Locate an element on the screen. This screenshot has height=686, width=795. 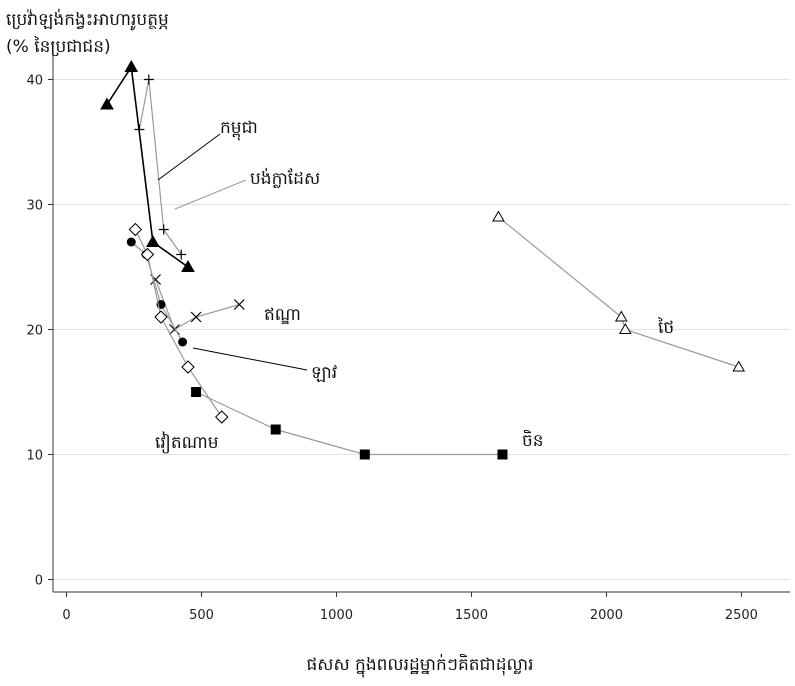
annotation-label: ចិន is located at coordinates (533, 440).